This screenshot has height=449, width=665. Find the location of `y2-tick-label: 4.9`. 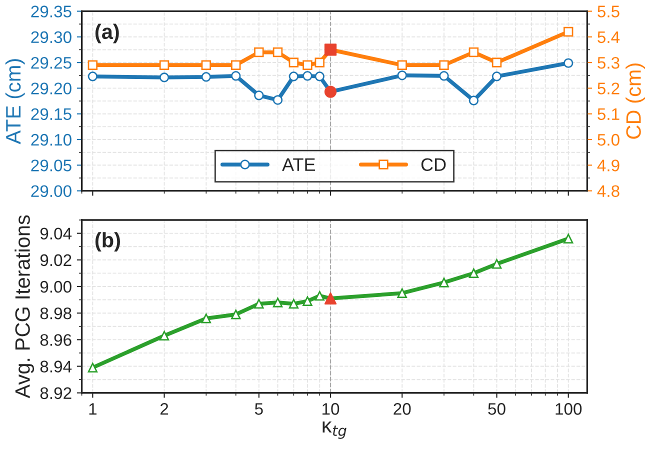

y2-tick-label: 4.9 is located at coordinates (608, 166).